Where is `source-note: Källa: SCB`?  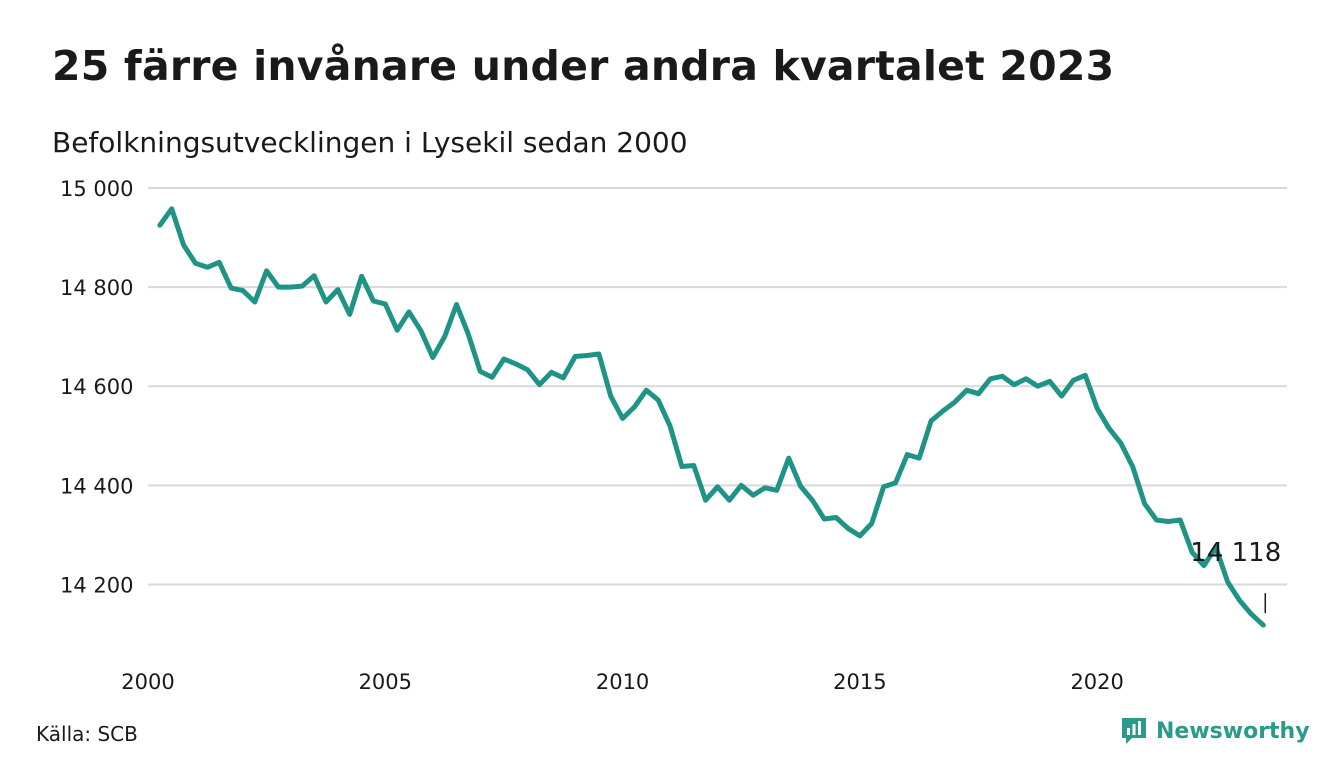 source-note: Källa: SCB is located at coordinates (87, 734).